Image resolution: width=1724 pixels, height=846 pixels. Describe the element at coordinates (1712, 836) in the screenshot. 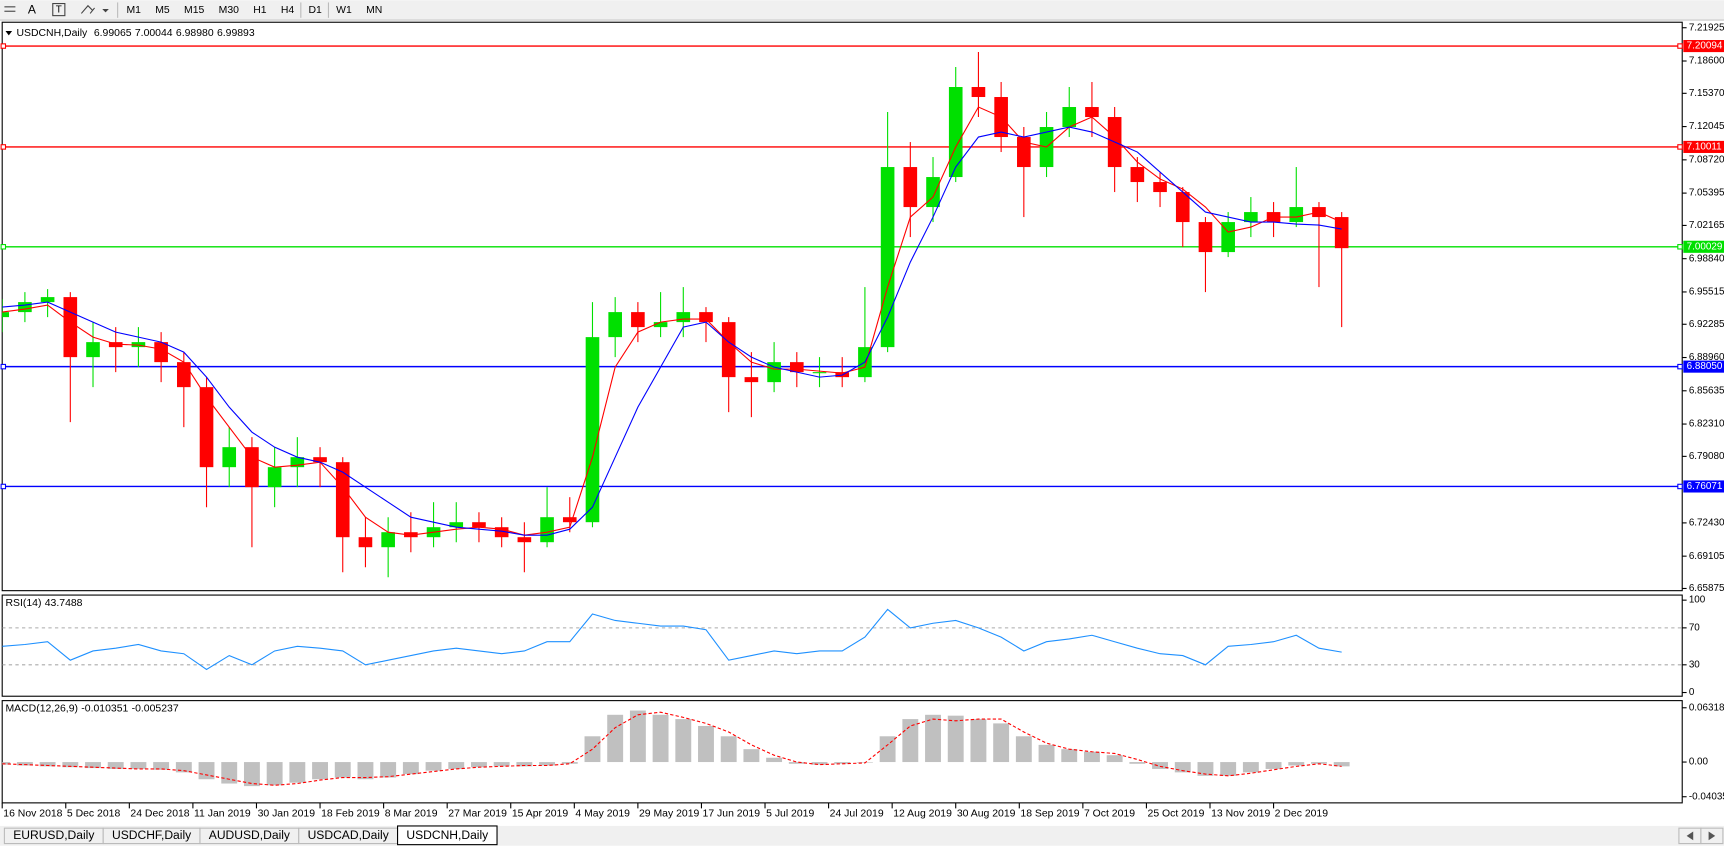

I see `scroll-right-glyph` at that location.